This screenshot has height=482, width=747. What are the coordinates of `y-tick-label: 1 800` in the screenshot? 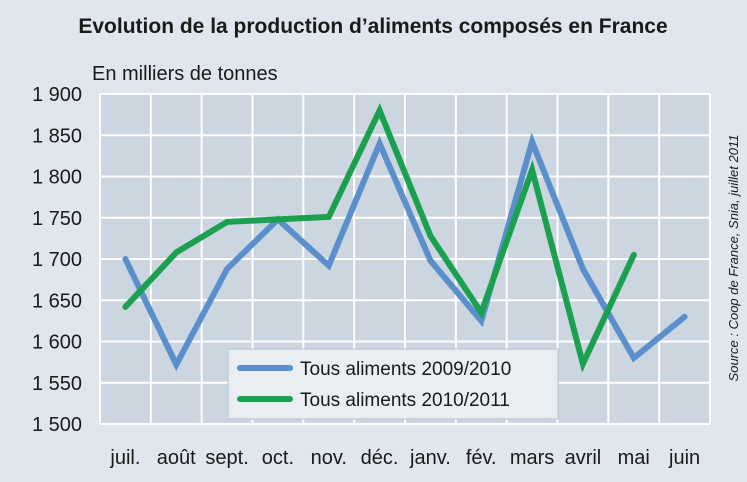 It's located at (57, 178).